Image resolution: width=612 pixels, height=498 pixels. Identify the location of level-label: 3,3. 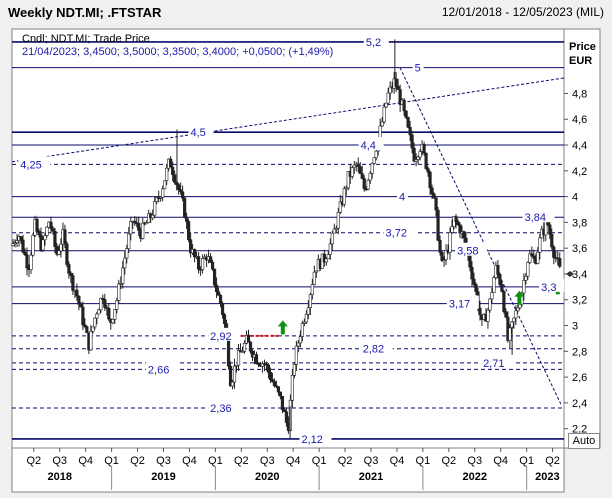
(548, 288).